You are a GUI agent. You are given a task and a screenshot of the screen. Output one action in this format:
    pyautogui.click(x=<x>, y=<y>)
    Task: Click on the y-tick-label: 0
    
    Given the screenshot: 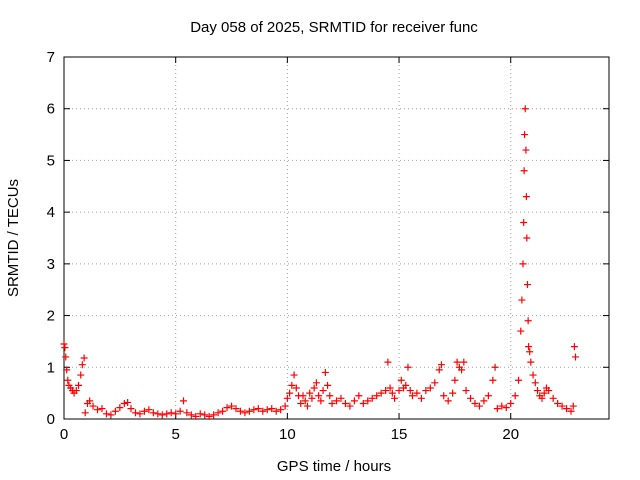 What is the action you would take?
    pyautogui.click(x=51, y=419)
    